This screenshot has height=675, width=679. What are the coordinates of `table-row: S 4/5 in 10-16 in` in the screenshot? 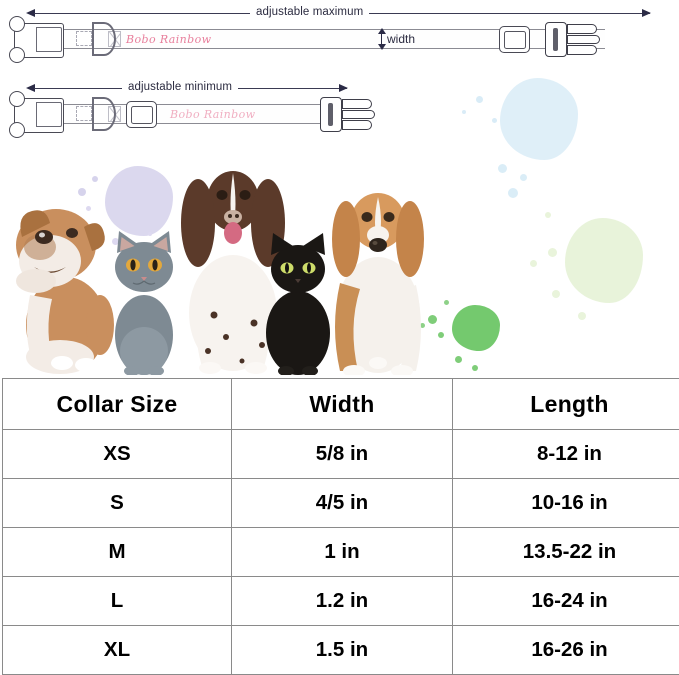 It's located at (341, 503).